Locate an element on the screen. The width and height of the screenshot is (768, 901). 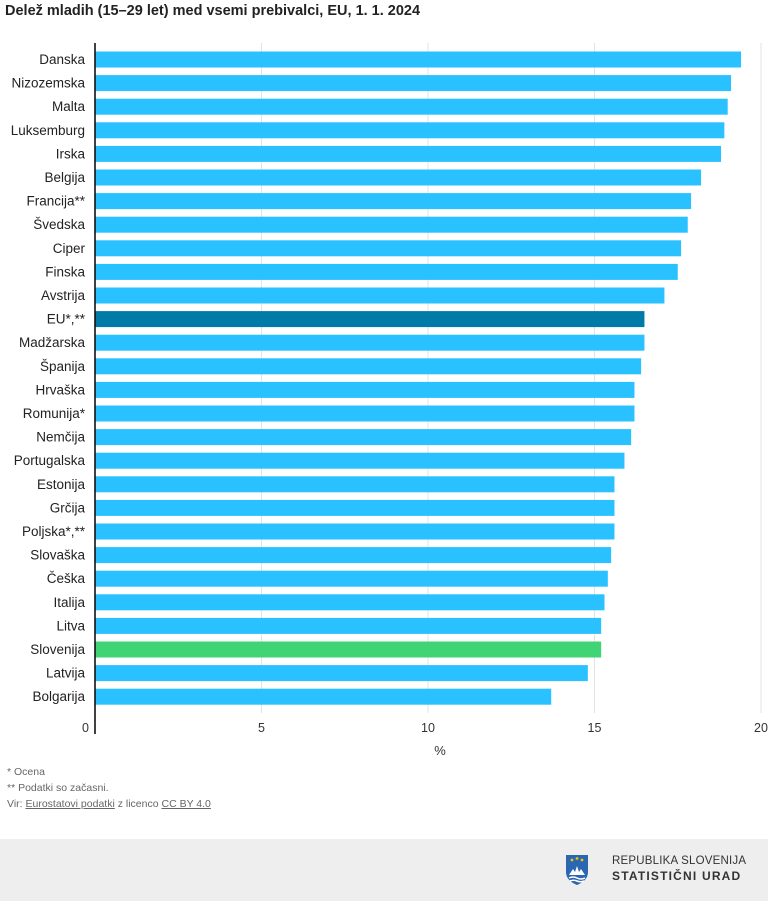
x-tick-label: 5 is located at coordinates (261, 728).